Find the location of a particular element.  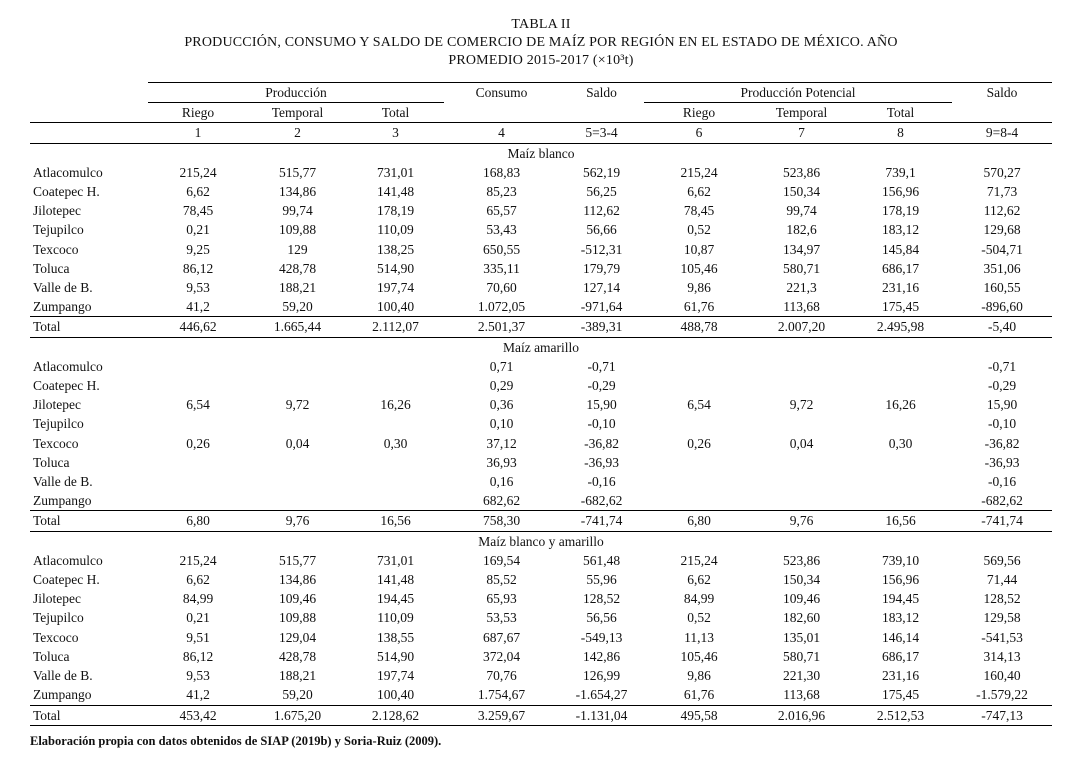

value-cell: 109,88 is located at coordinates (297, 618).